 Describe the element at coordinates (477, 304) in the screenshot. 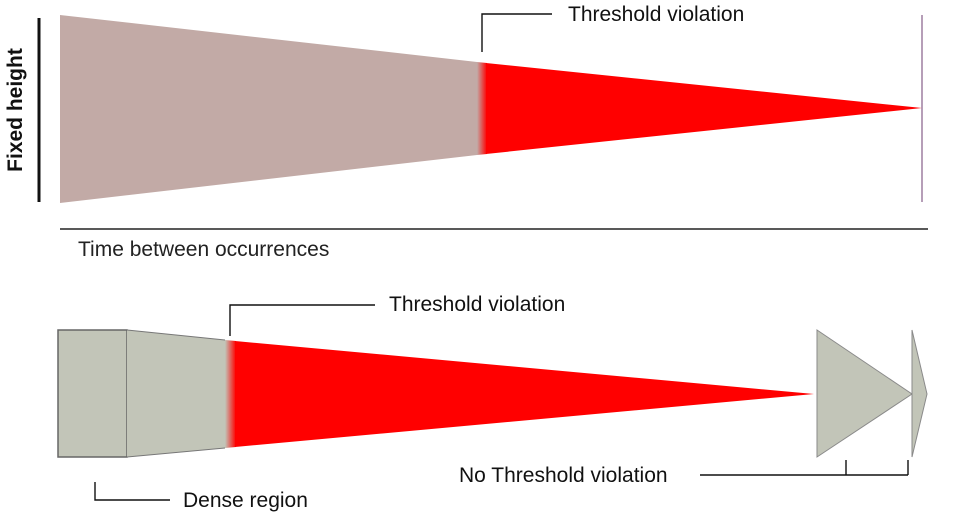

I see `bottom-threshold-label: Threshold violation` at that location.